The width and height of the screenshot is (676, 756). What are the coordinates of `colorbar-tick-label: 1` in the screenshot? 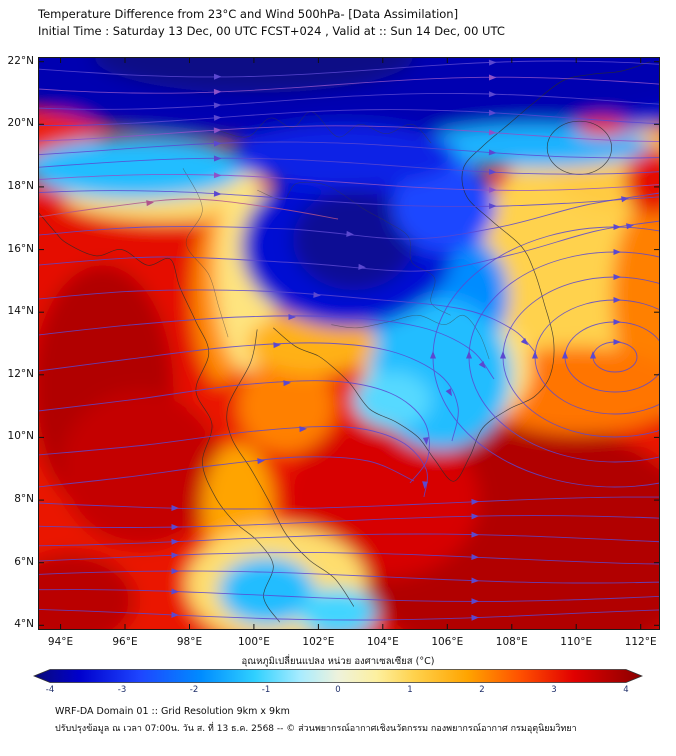 It's located at (410, 690).